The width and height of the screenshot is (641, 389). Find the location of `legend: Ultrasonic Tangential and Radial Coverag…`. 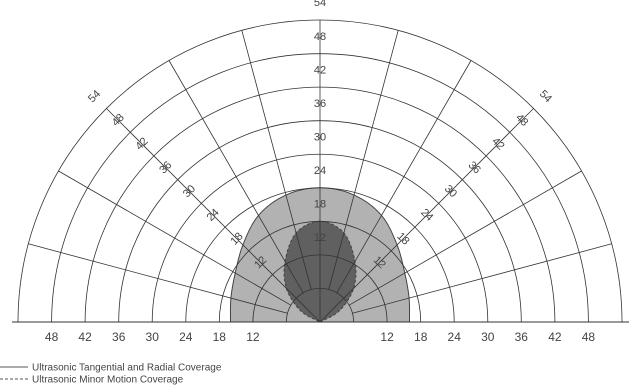

legend: Ultrasonic Tangential and Radial Coverag… is located at coordinates (111, 374).